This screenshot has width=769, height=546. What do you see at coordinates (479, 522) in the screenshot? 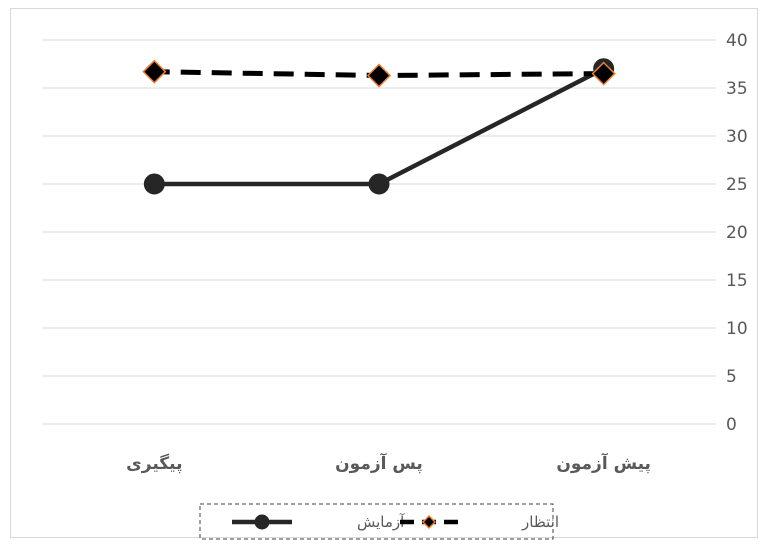
I see `legend-item: انتظار` at bounding box center [479, 522].